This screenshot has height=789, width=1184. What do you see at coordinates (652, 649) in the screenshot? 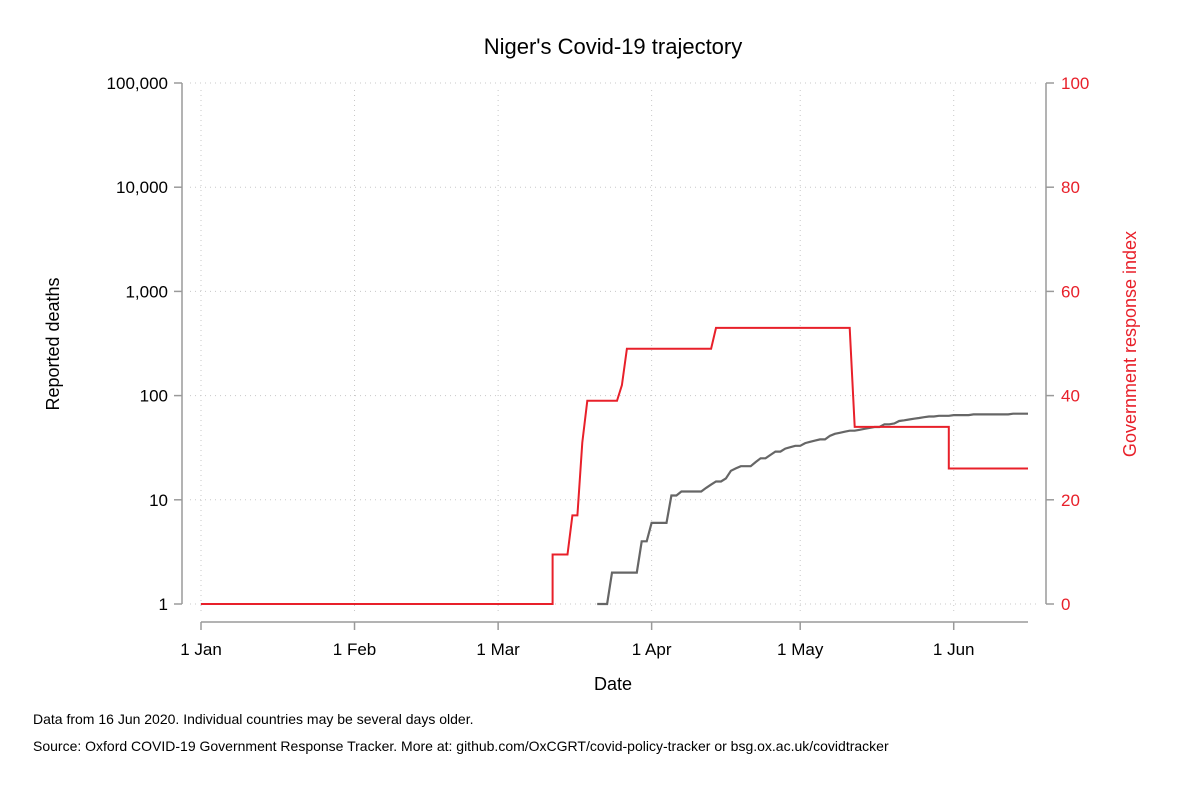
I see `x-tick-label: 1 Apr` at bounding box center [652, 649].